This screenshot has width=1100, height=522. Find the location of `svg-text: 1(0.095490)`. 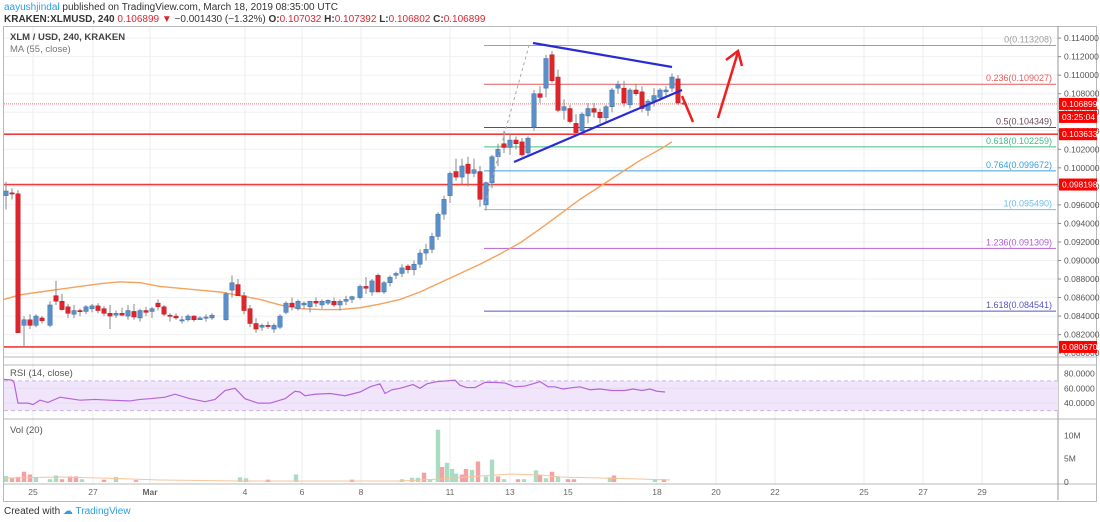

svg-text: 1(0.095490) is located at coordinates (1027, 204).